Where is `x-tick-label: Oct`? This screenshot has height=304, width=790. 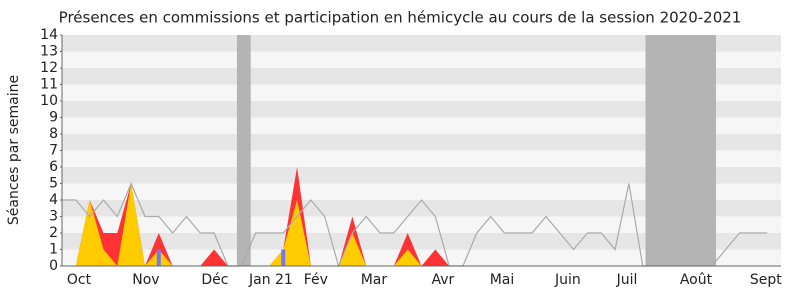
x-tick-label: Oct is located at coordinates (79, 280).